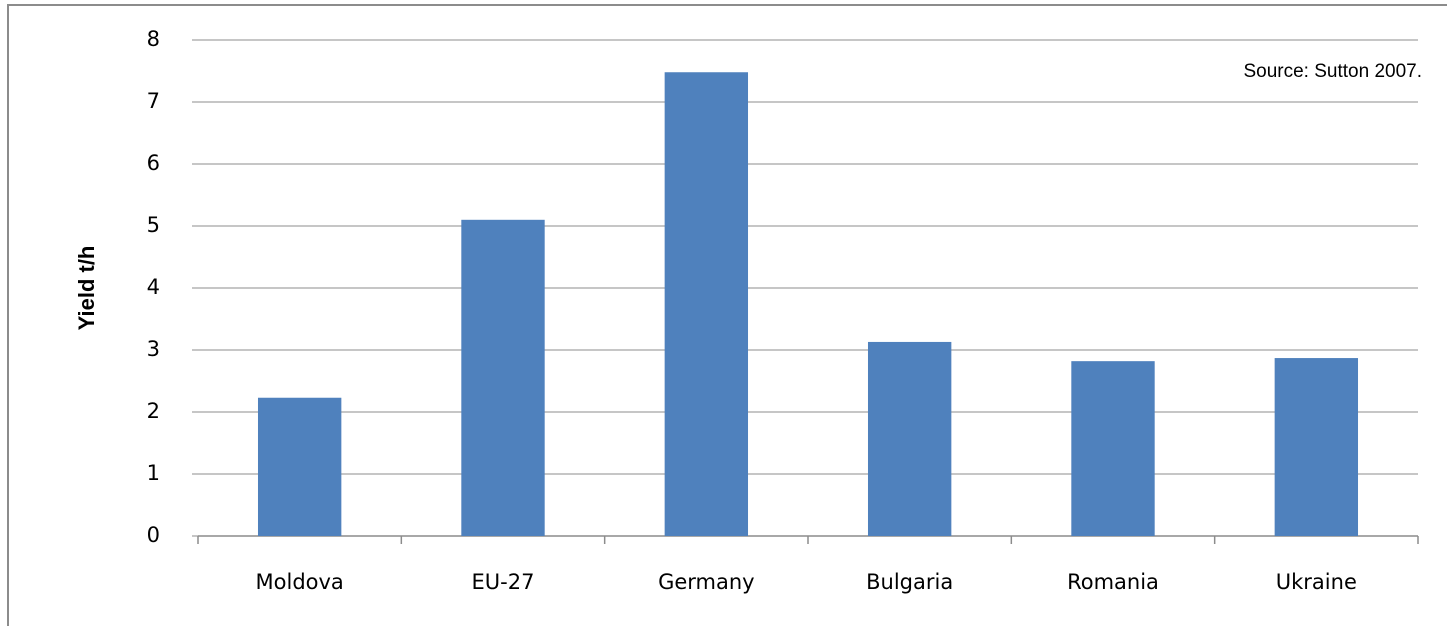  I want to click on x-tick-label: Germany, so click(706, 582).